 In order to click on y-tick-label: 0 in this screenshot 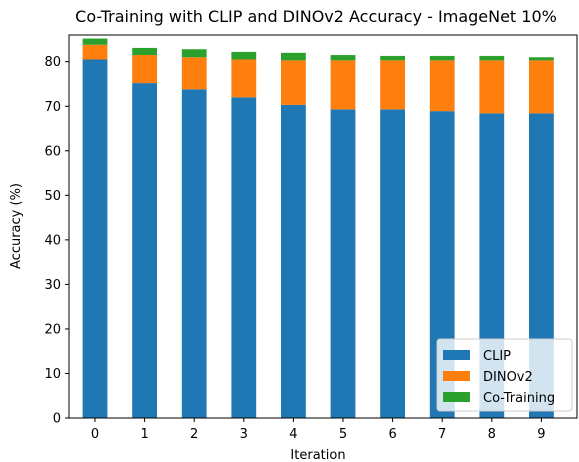, I will do `click(57, 419)`.